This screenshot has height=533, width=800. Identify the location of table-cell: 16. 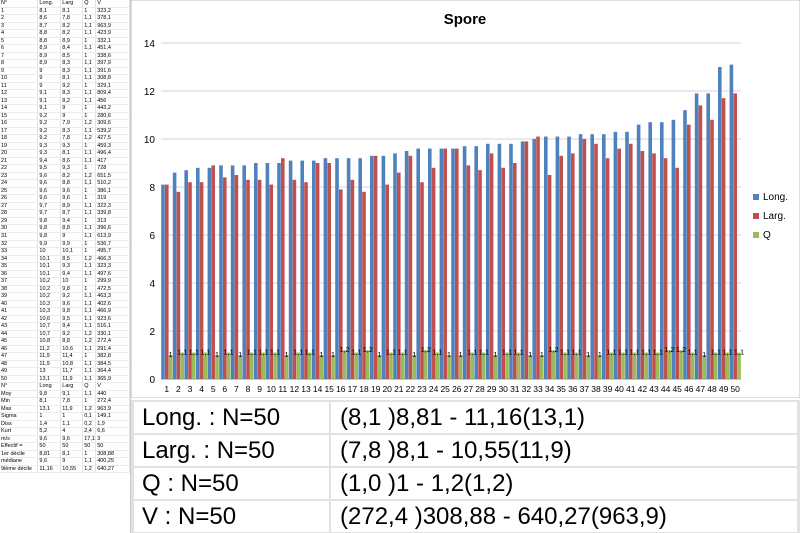
(19, 123).